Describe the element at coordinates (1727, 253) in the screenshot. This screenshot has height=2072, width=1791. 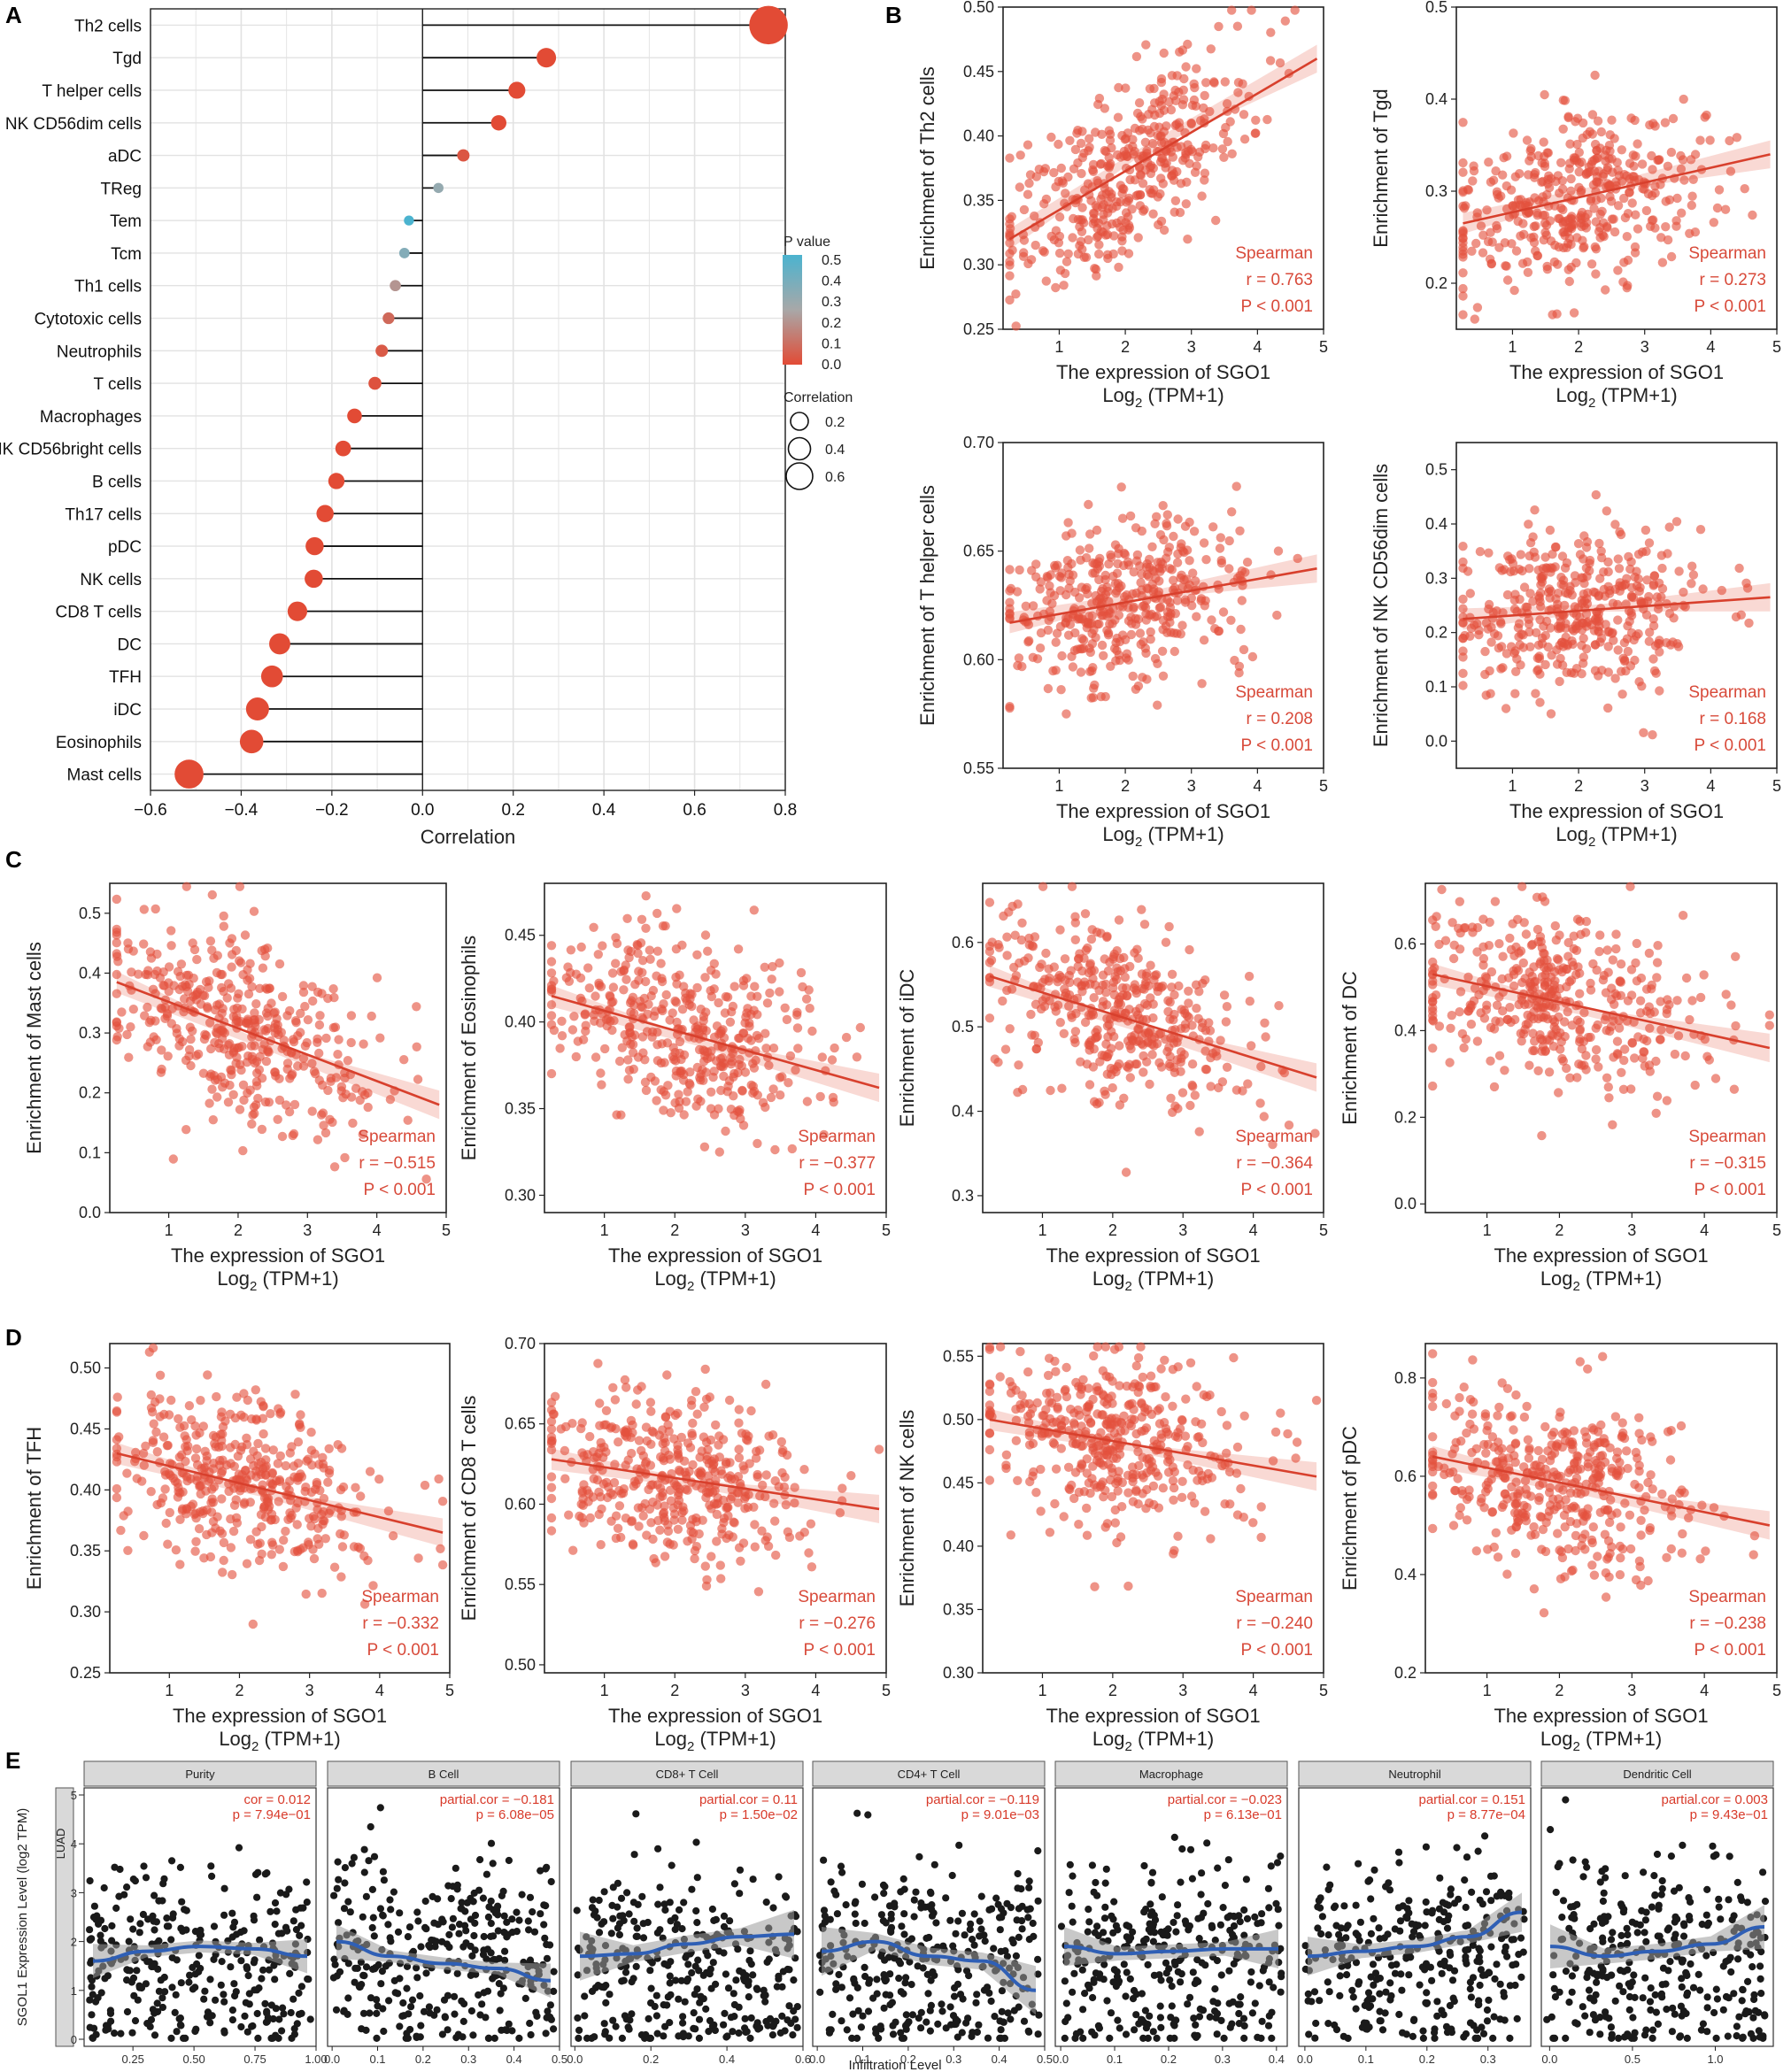
I see `spearman-label: Spearman` at that location.